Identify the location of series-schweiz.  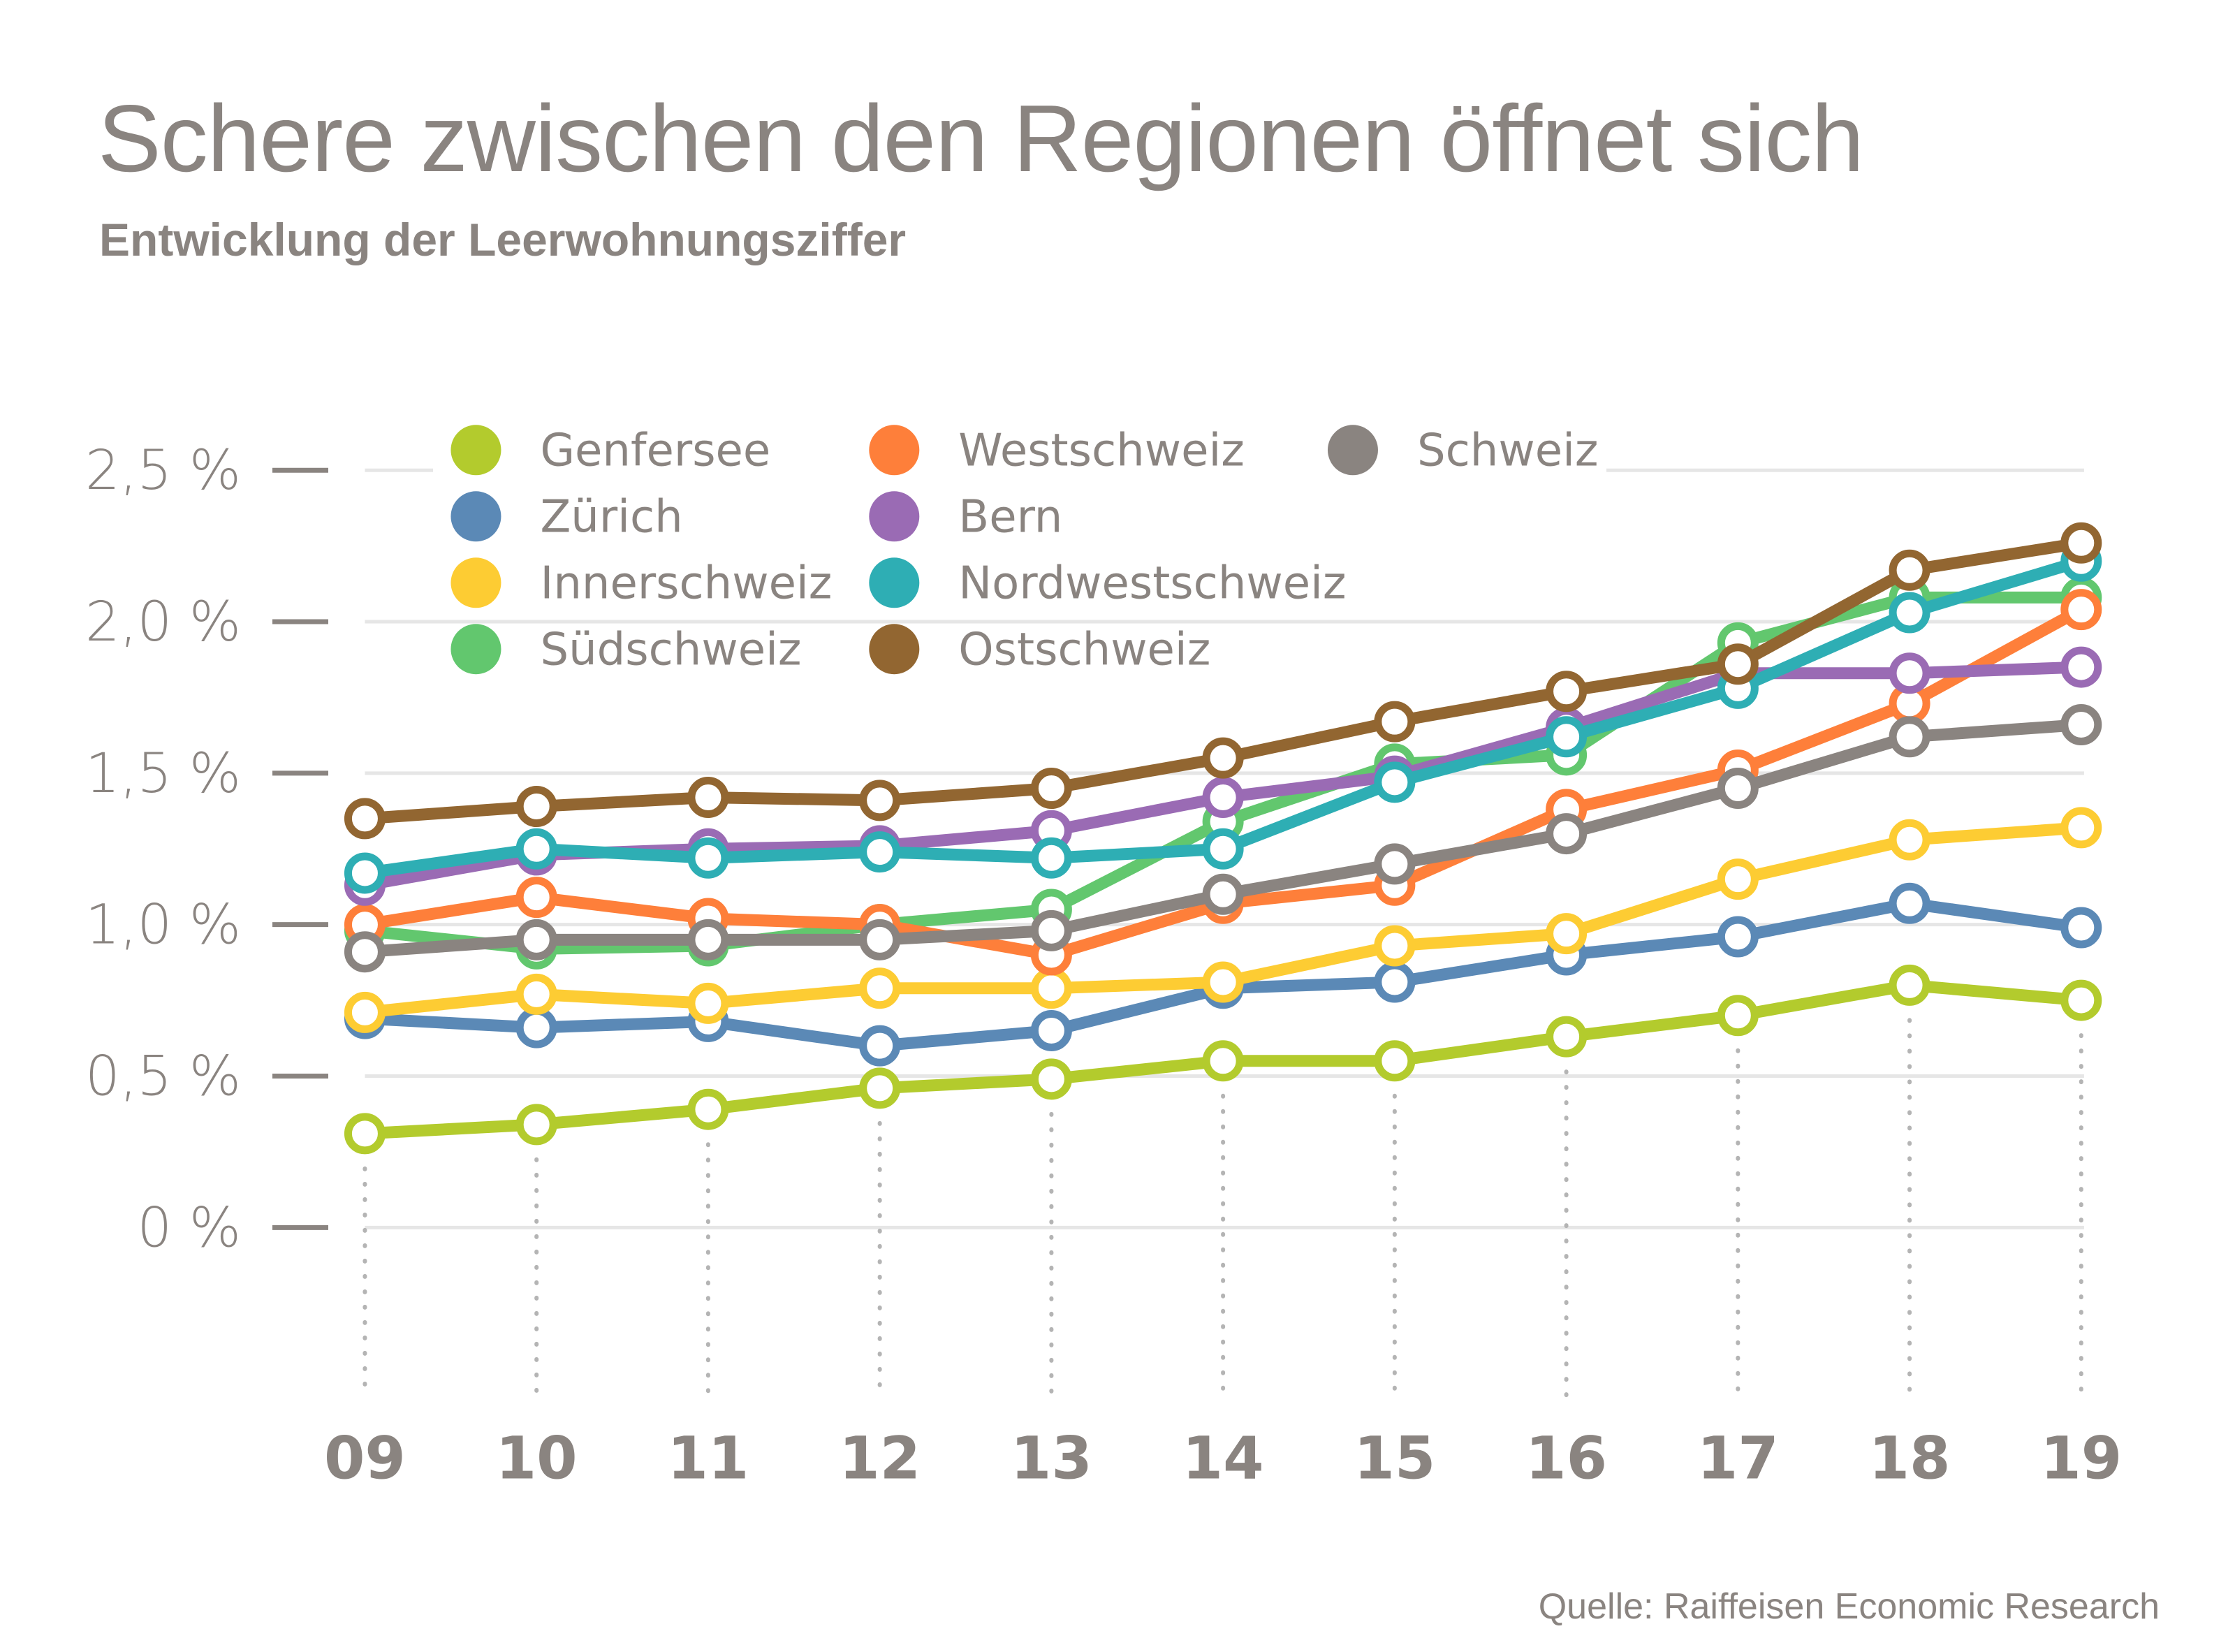
(1223, 838).